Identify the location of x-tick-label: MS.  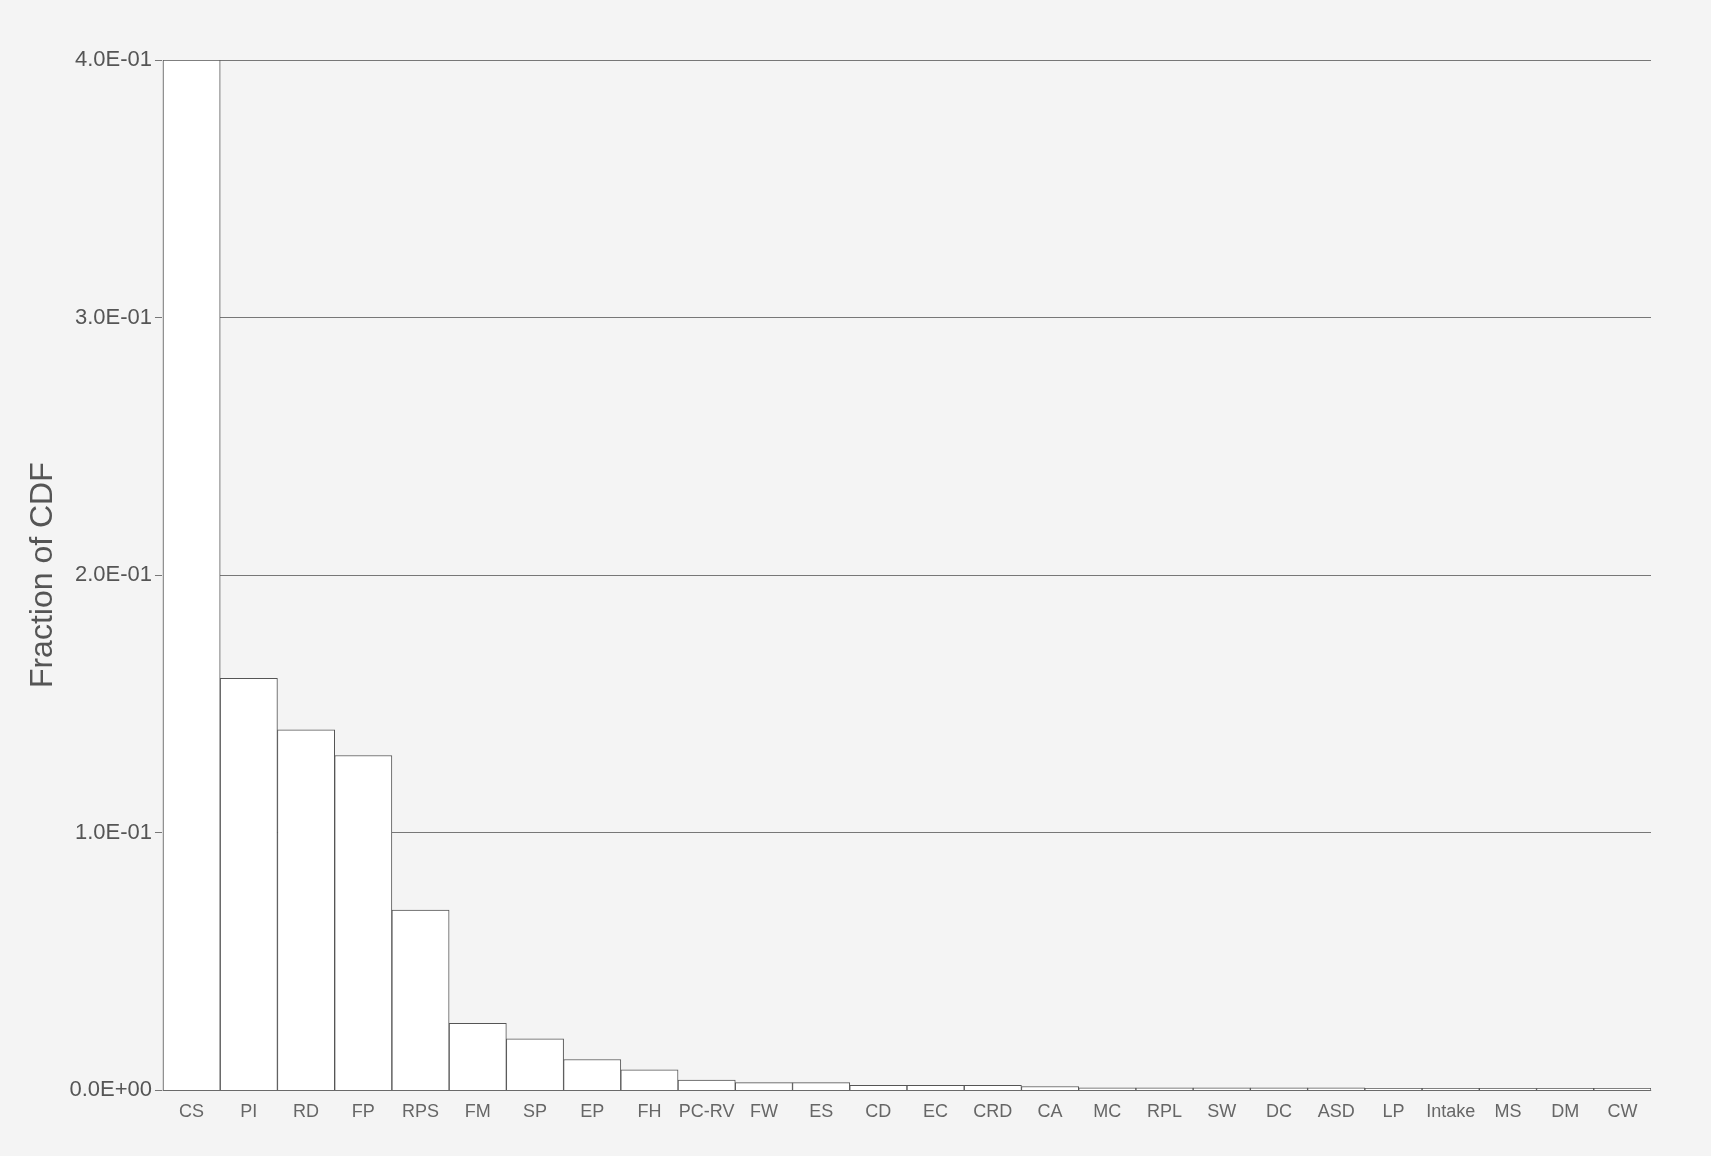
(1508, 1111).